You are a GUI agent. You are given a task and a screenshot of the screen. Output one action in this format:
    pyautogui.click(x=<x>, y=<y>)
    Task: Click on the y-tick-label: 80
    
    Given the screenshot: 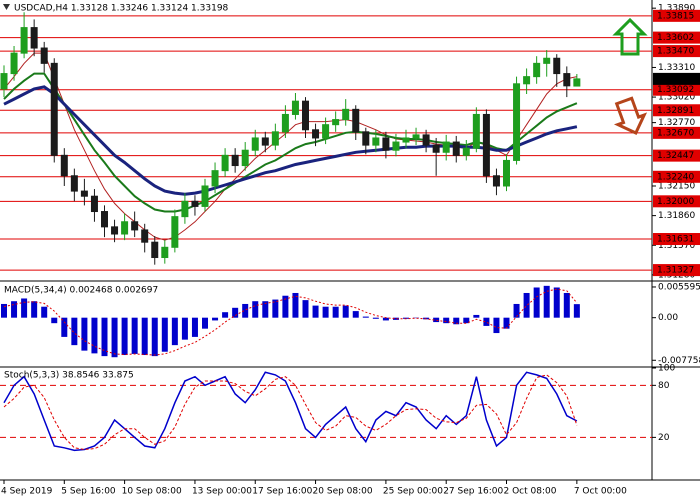 What is the action you would take?
    pyautogui.click(x=664, y=386)
    